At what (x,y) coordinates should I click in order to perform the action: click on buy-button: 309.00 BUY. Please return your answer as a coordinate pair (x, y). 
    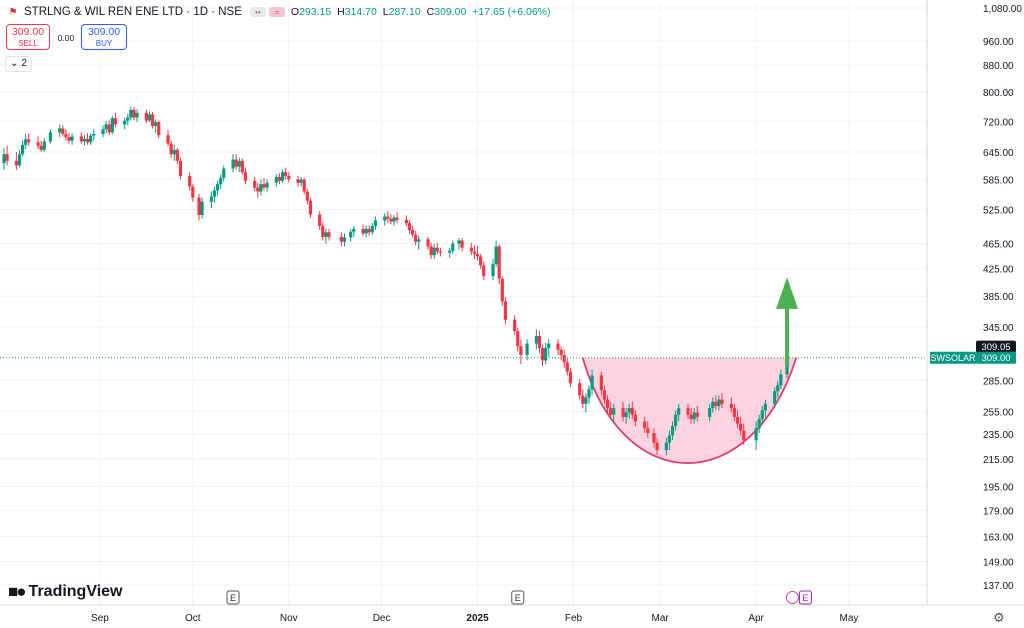
    Looking at the image, I should click on (104, 37).